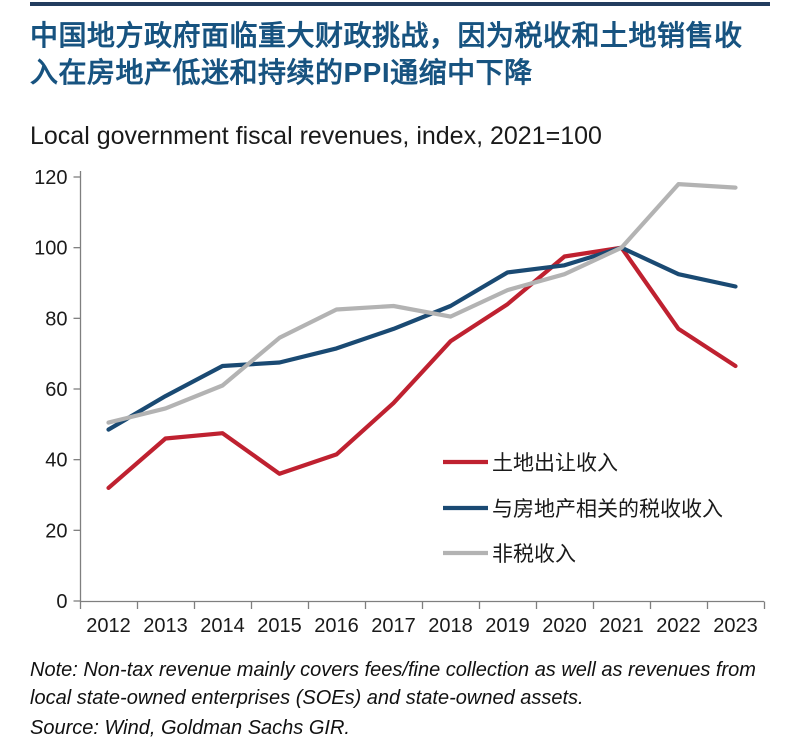 The height and width of the screenshot is (742, 800). I want to click on x-tick-label: 2014, so click(222, 626).